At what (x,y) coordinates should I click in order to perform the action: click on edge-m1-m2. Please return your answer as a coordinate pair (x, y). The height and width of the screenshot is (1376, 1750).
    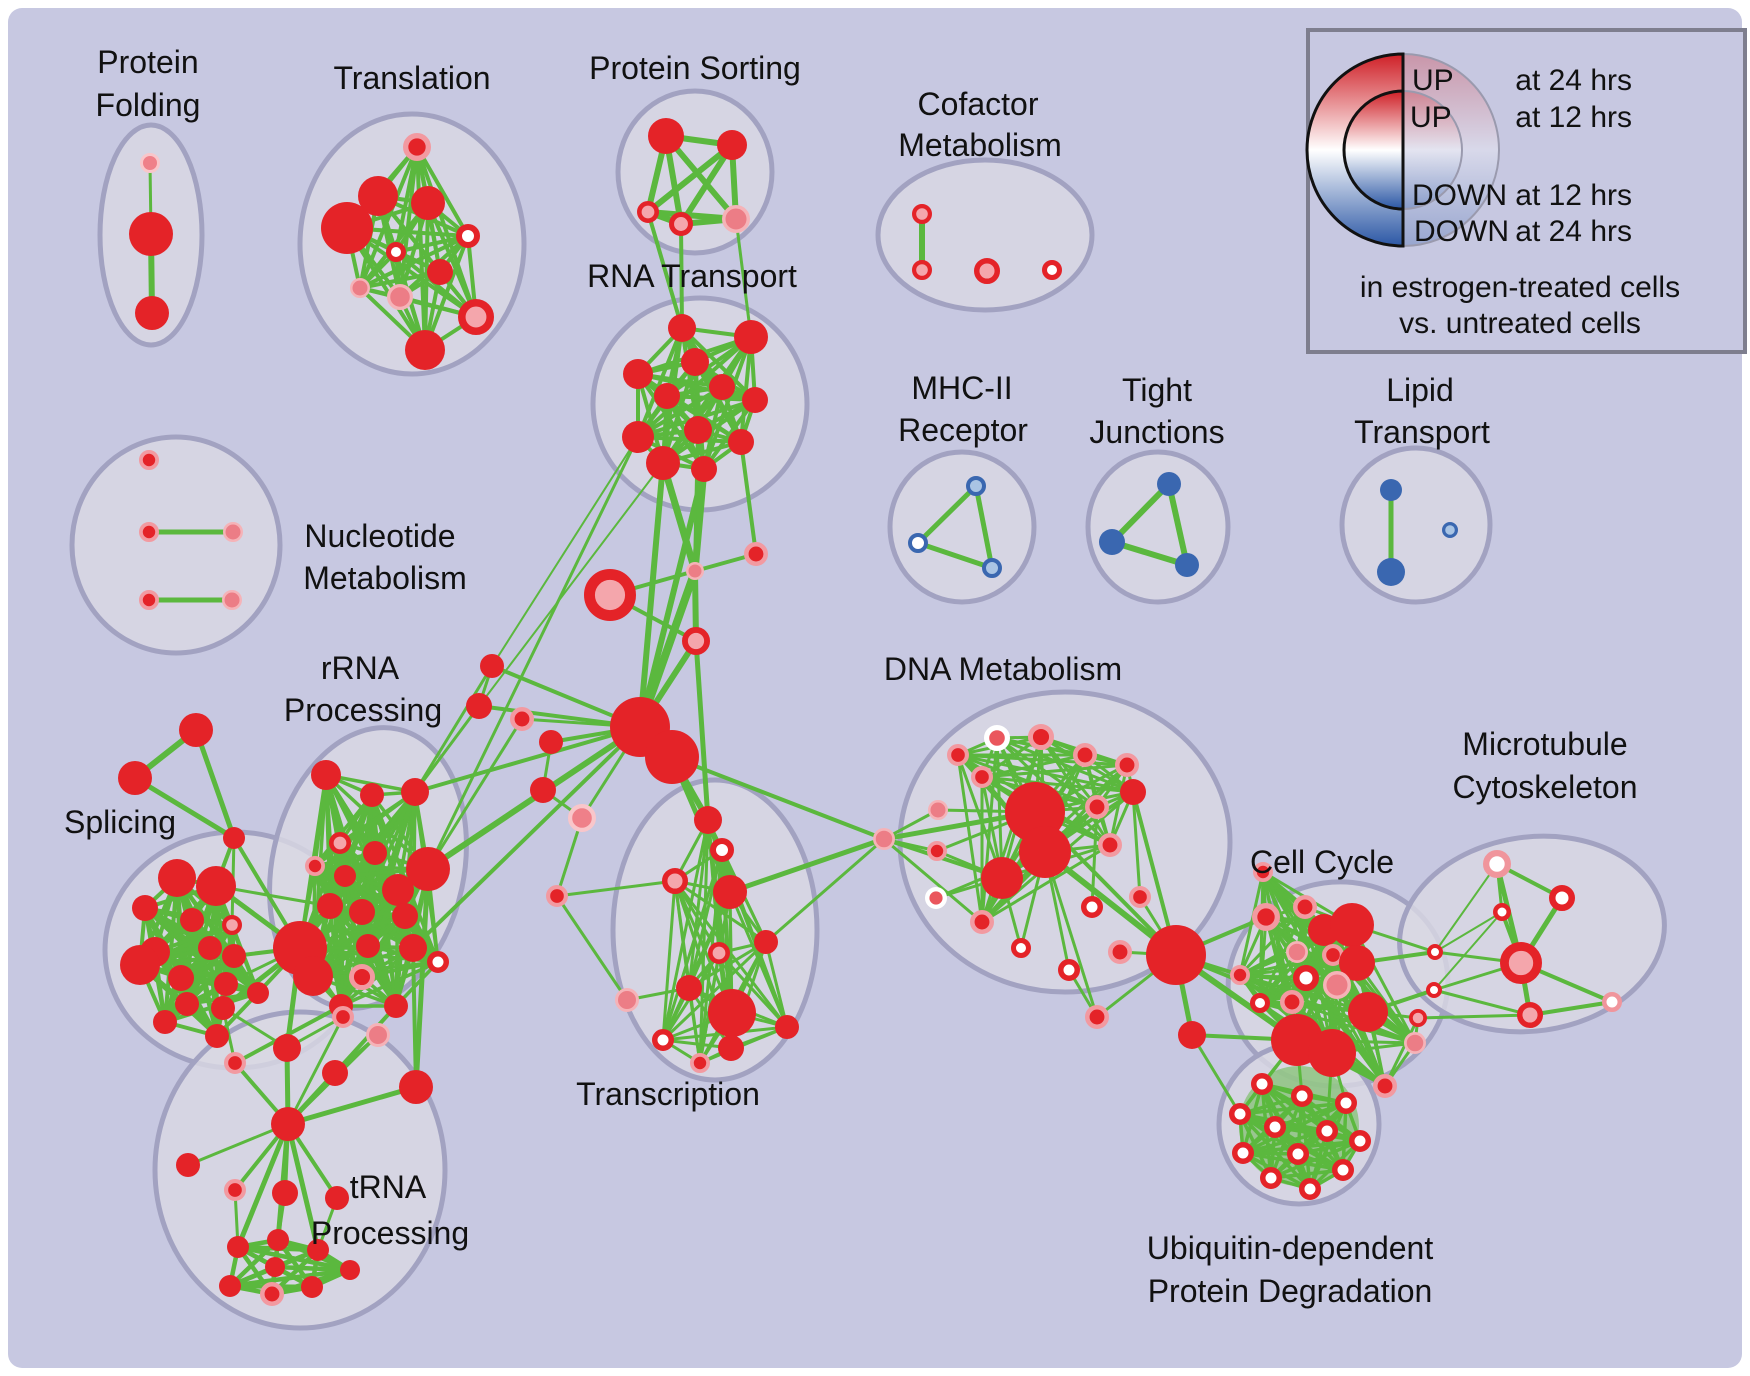
    Looking at the image, I should click on (947, 514).